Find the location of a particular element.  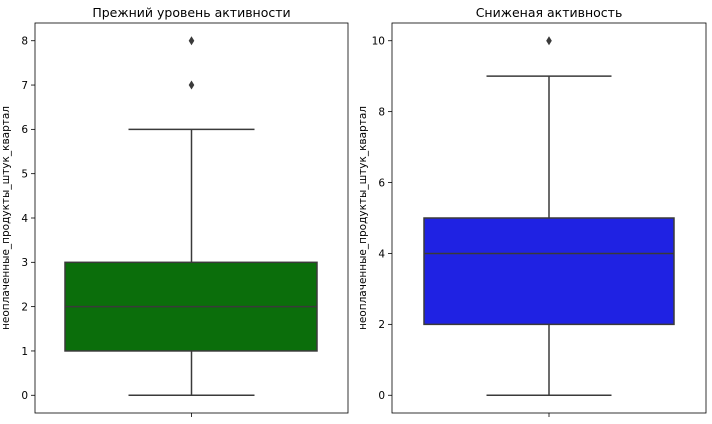

y-tick-label: 3 is located at coordinates (24, 263).